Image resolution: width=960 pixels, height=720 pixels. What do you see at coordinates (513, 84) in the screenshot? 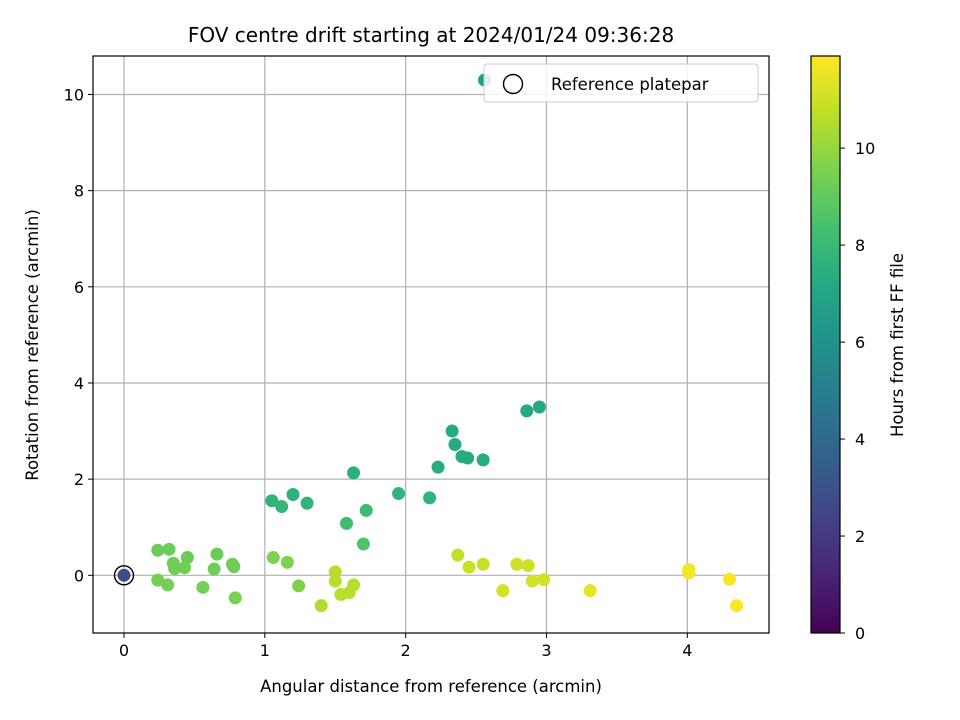
I see `legend-marker` at bounding box center [513, 84].